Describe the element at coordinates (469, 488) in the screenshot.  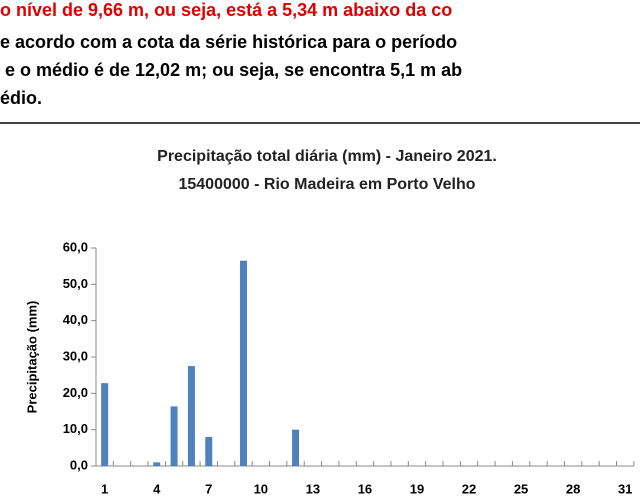
I see `x-tick-label: 22` at that location.